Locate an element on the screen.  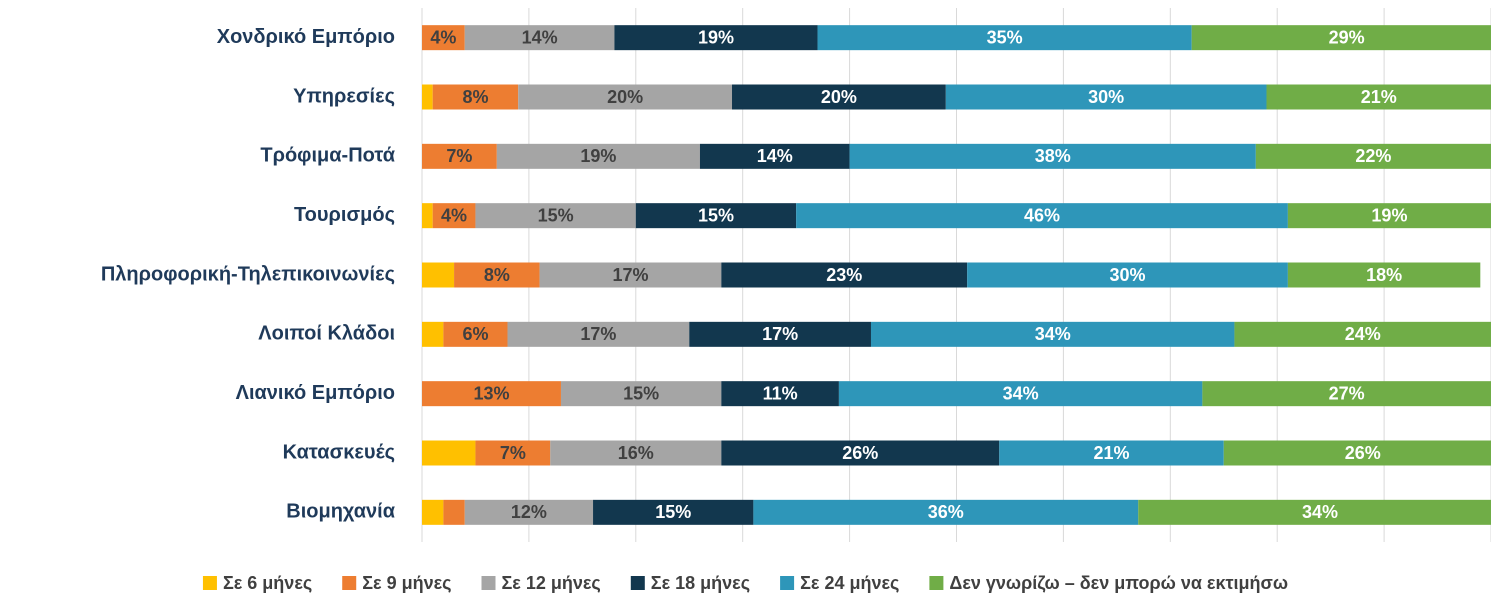
value-label: 35% is located at coordinates (1005, 37).